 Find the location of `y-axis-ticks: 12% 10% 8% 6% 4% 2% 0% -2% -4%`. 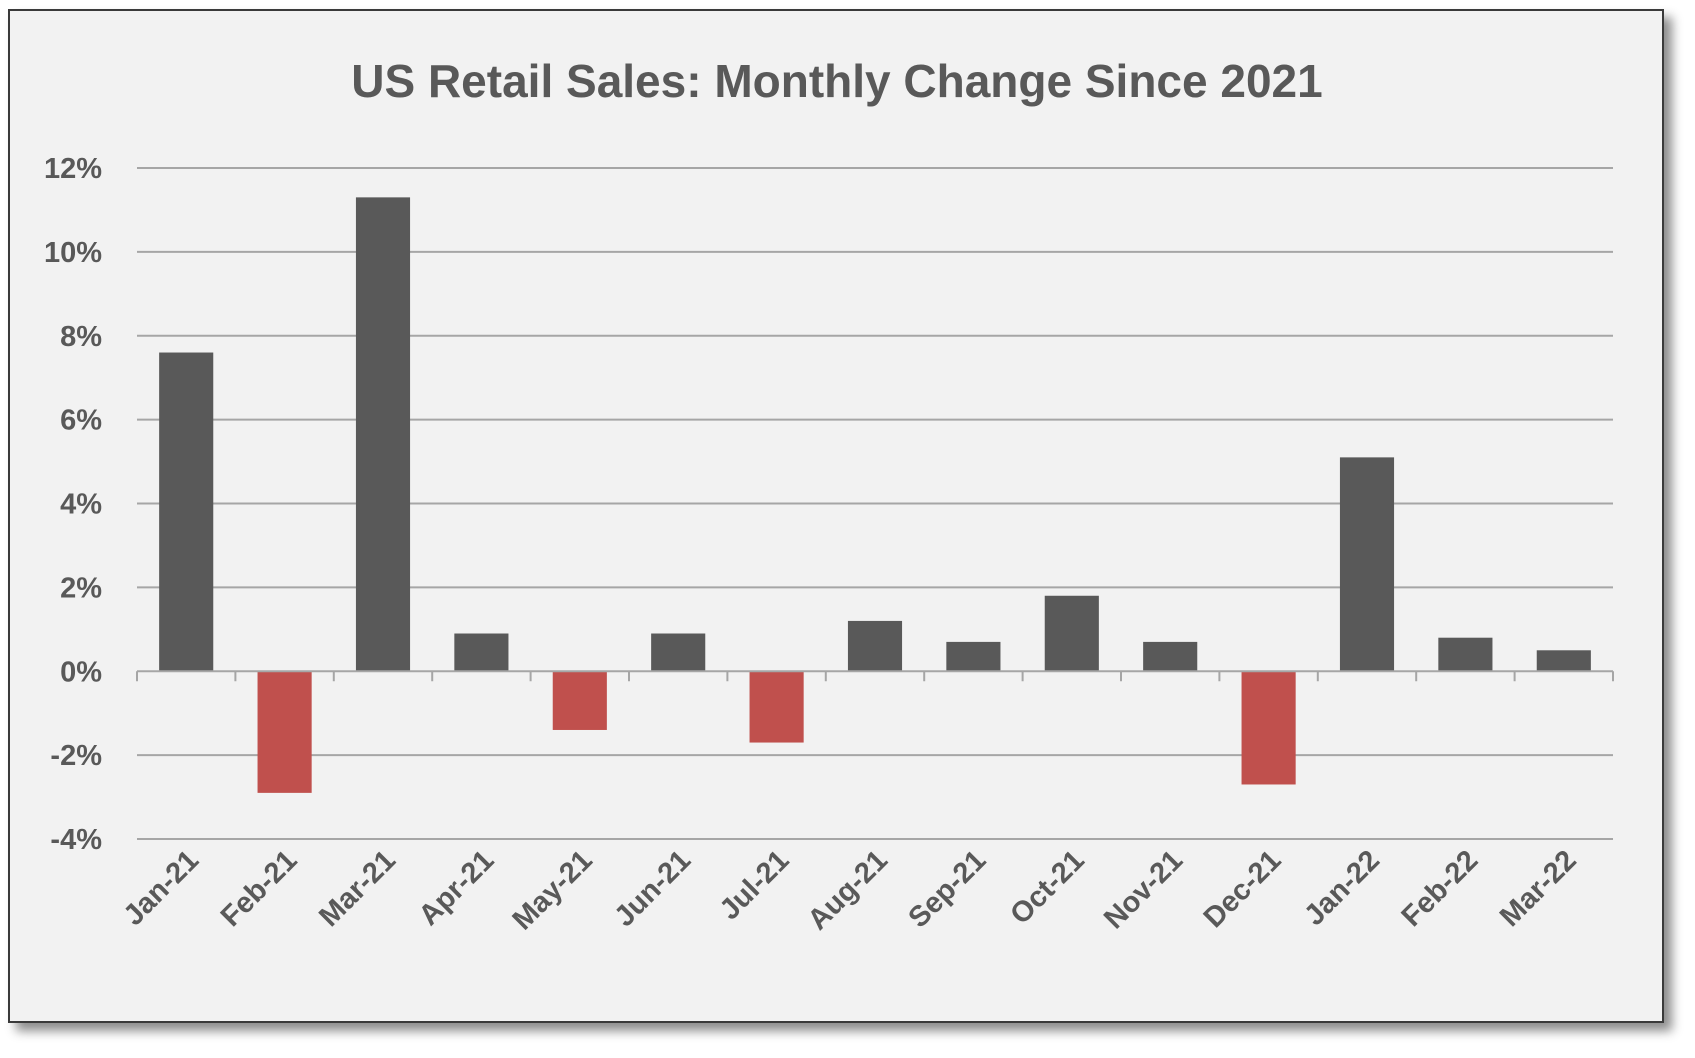

y-axis-ticks: 12% 10% 8% 6% 4% 2% 0% -2% -4% is located at coordinates (73, 504).